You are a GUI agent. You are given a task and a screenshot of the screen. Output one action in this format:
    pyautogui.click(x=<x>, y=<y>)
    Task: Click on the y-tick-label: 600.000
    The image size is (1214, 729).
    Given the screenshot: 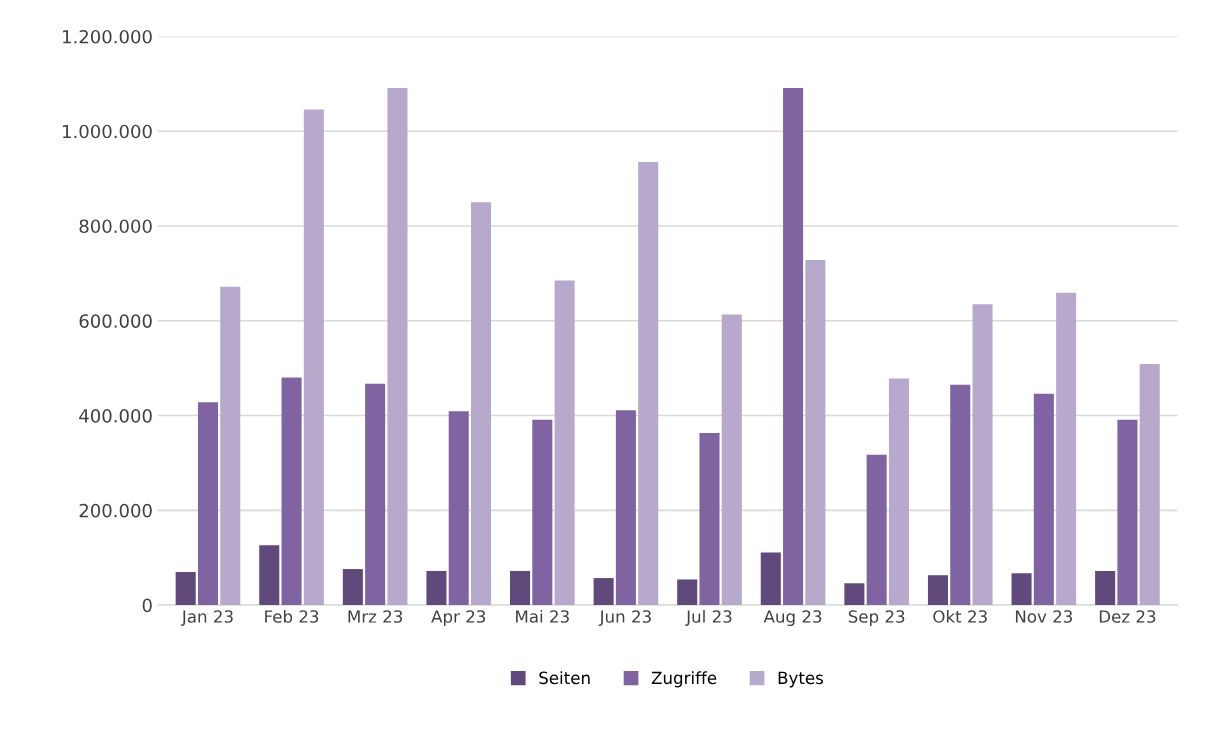 What is the action you would take?
    pyautogui.click(x=115, y=321)
    